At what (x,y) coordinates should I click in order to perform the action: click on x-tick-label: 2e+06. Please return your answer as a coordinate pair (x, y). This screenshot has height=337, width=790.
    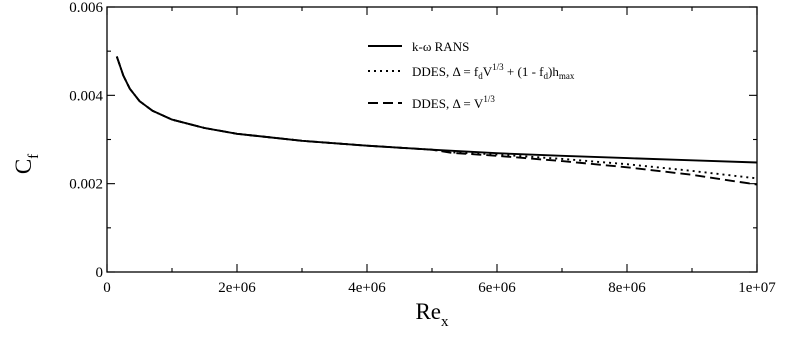
    Looking at the image, I should click on (237, 288).